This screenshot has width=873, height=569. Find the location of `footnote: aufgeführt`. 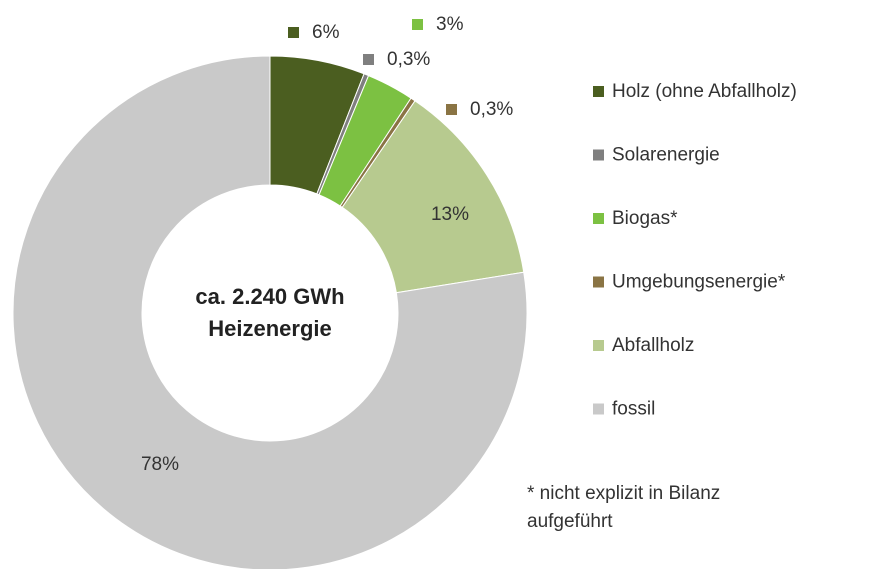

footnote: aufgeführt is located at coordinates (570, 521).